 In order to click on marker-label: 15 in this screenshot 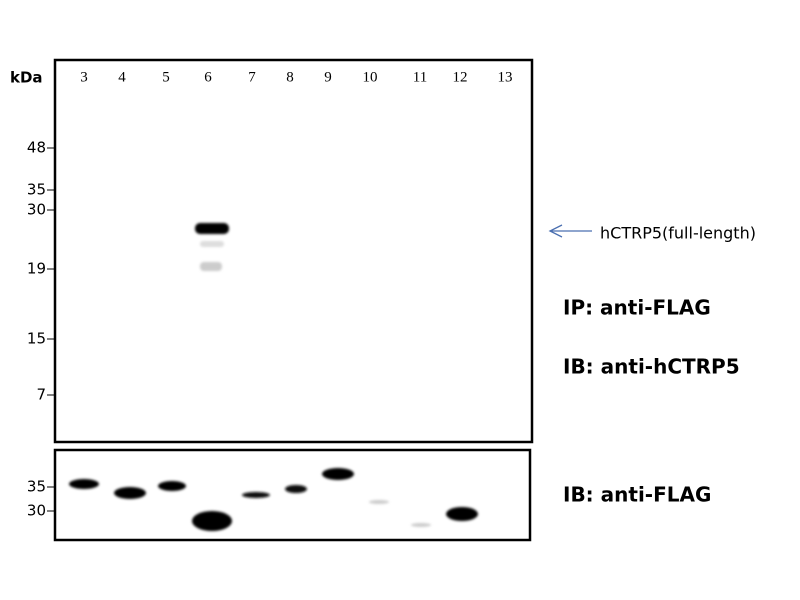, I will do `click(36, 339)`.